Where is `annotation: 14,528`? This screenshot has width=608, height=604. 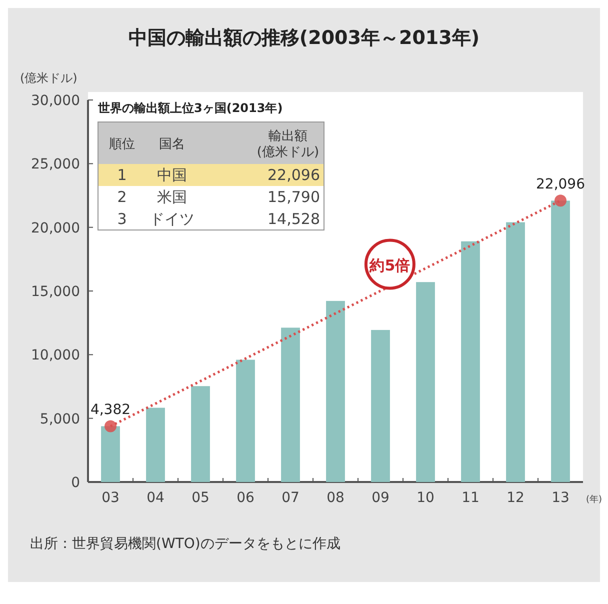 annotation: 14,528 is located at coordinates (294, 219).